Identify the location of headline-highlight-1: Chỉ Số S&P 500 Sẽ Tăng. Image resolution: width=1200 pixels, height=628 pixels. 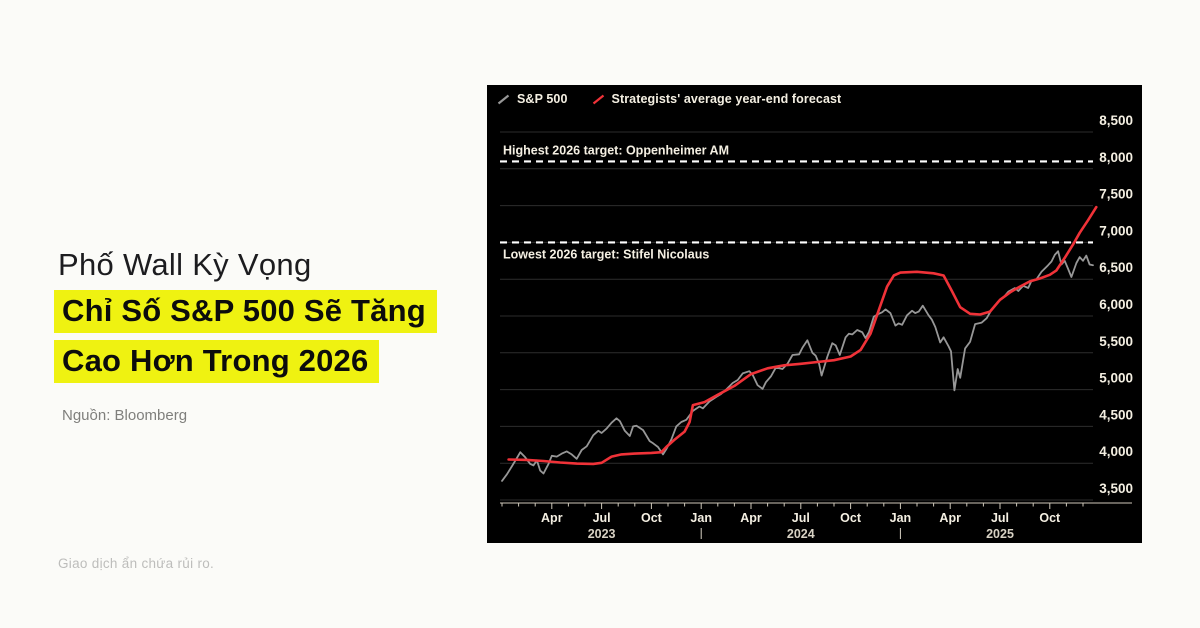
(245, 312).